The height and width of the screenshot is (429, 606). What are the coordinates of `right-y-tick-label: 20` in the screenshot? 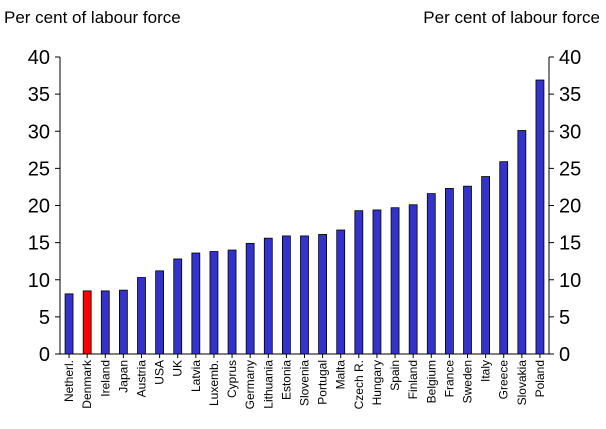 It's located at (570, 207).